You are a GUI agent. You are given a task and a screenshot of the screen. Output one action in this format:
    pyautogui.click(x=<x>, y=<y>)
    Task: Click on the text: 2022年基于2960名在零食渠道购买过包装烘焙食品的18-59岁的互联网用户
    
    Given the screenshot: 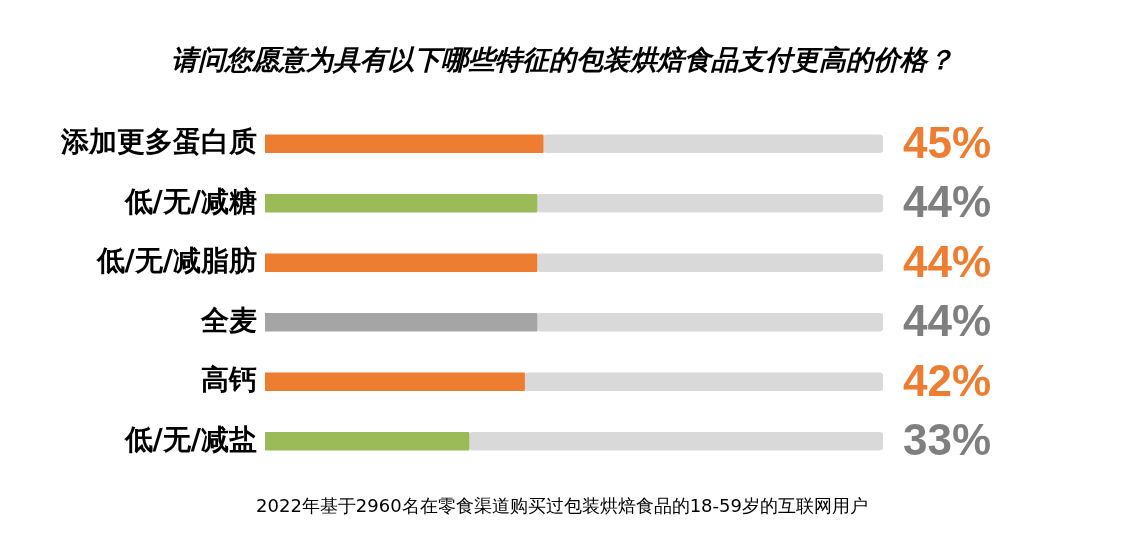 What is the action you would take?
    pyautogui.click(x=562, y=506)
    